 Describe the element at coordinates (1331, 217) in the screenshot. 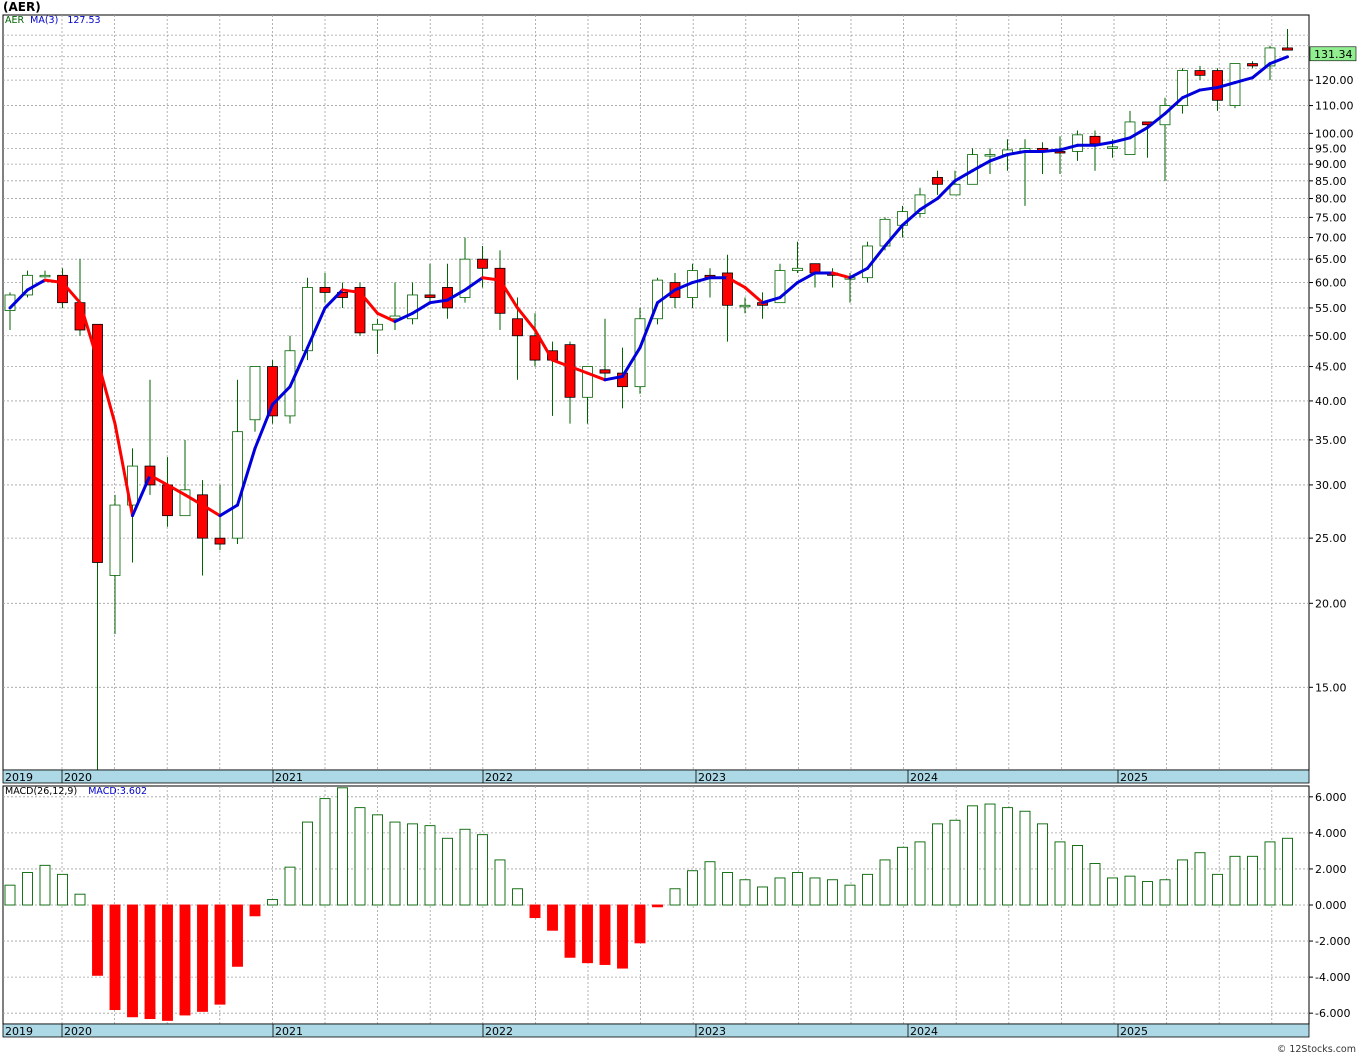

I see `price-tick-label: 75.00` at that location.